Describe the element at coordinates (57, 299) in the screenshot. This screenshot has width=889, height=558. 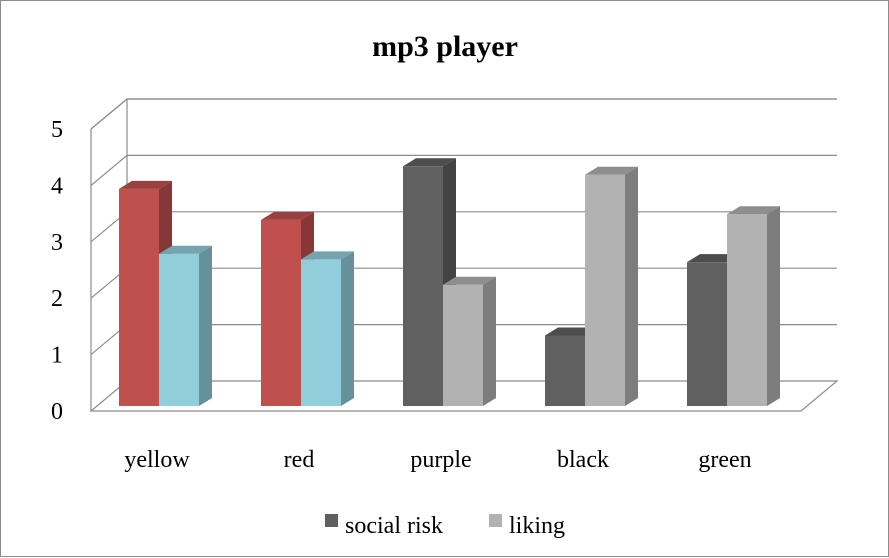
I see `y-tick-label: 2` at that location.